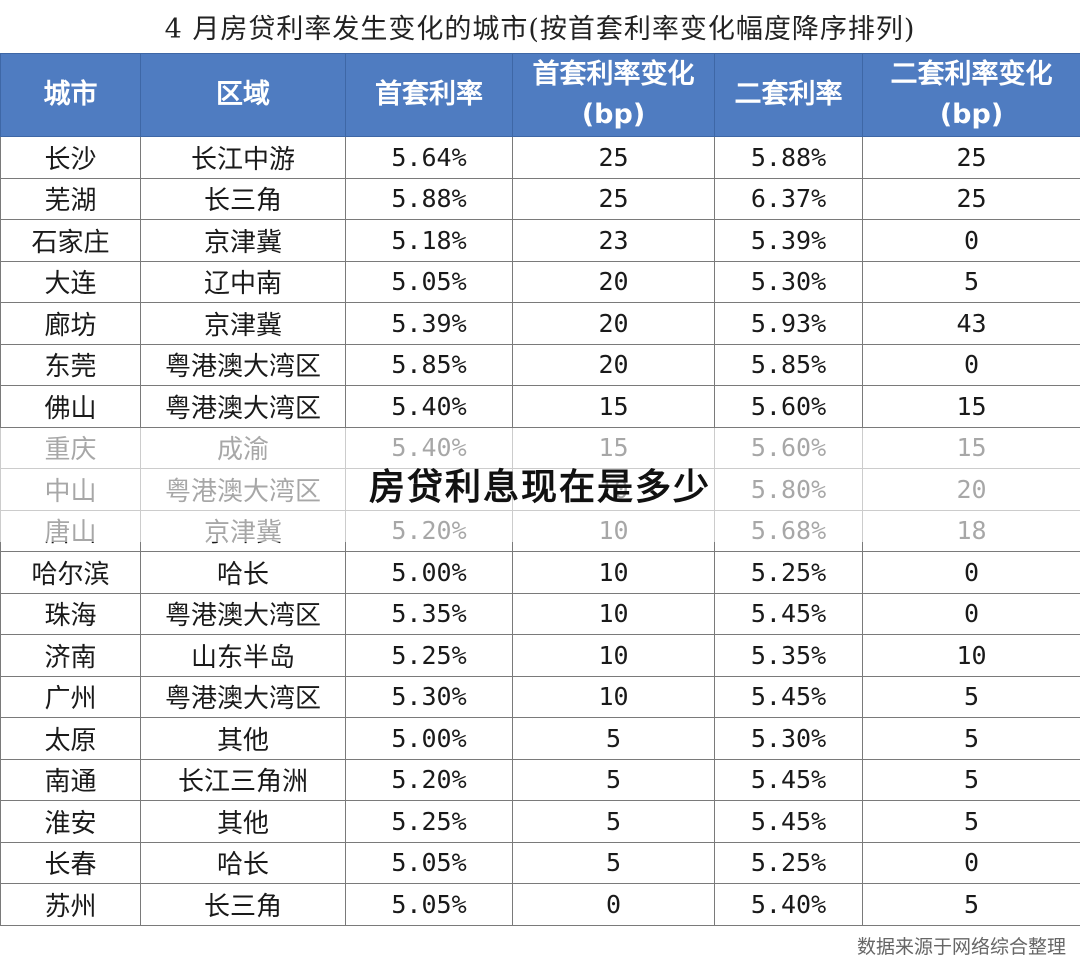  I want to click on table-row: 南通 长江三角洲 5.20% 5 5.45% 5, so click(540, 779).